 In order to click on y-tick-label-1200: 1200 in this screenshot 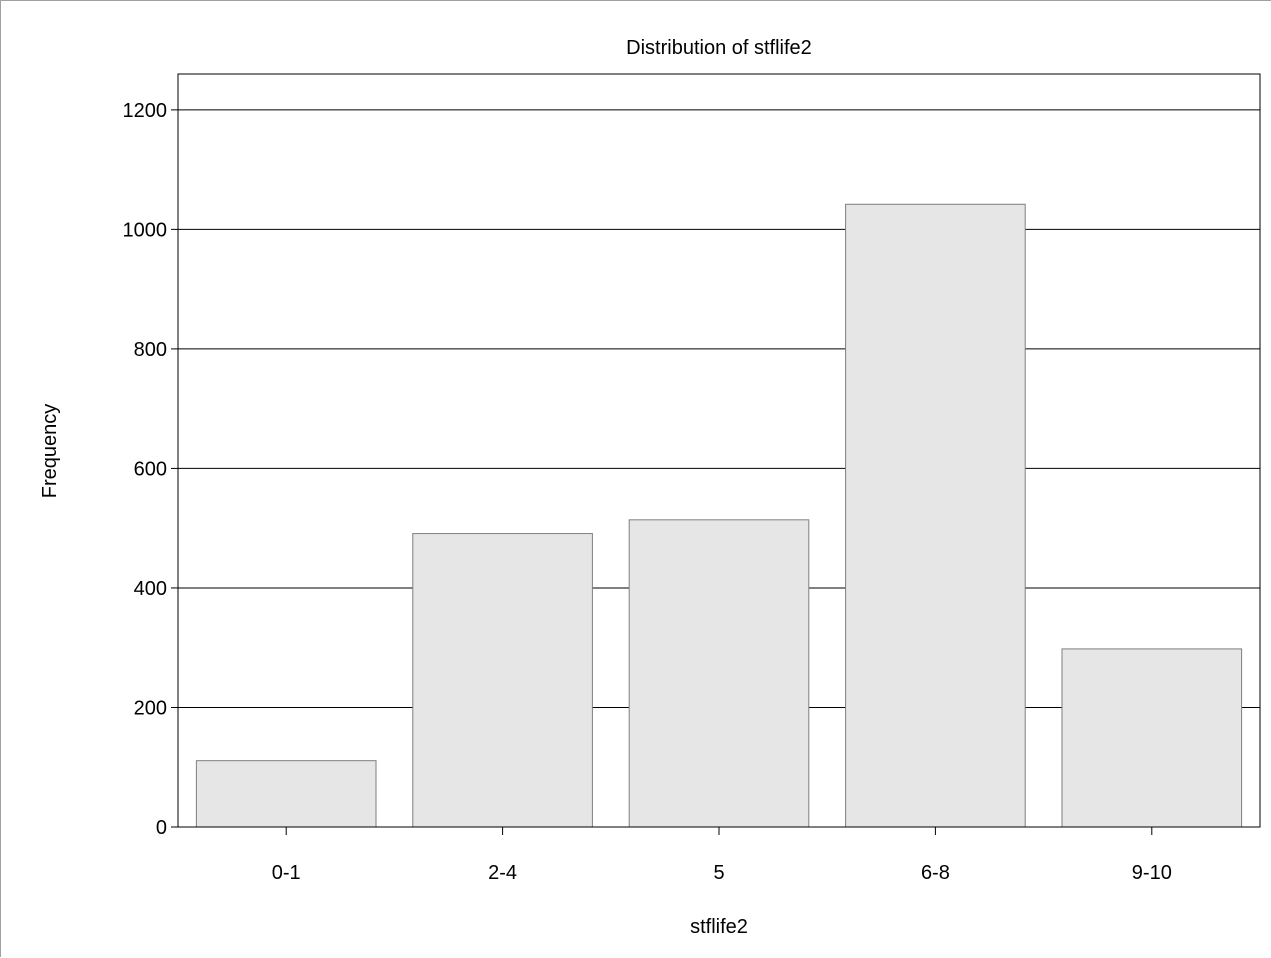, I will do `click(145, 111)`.